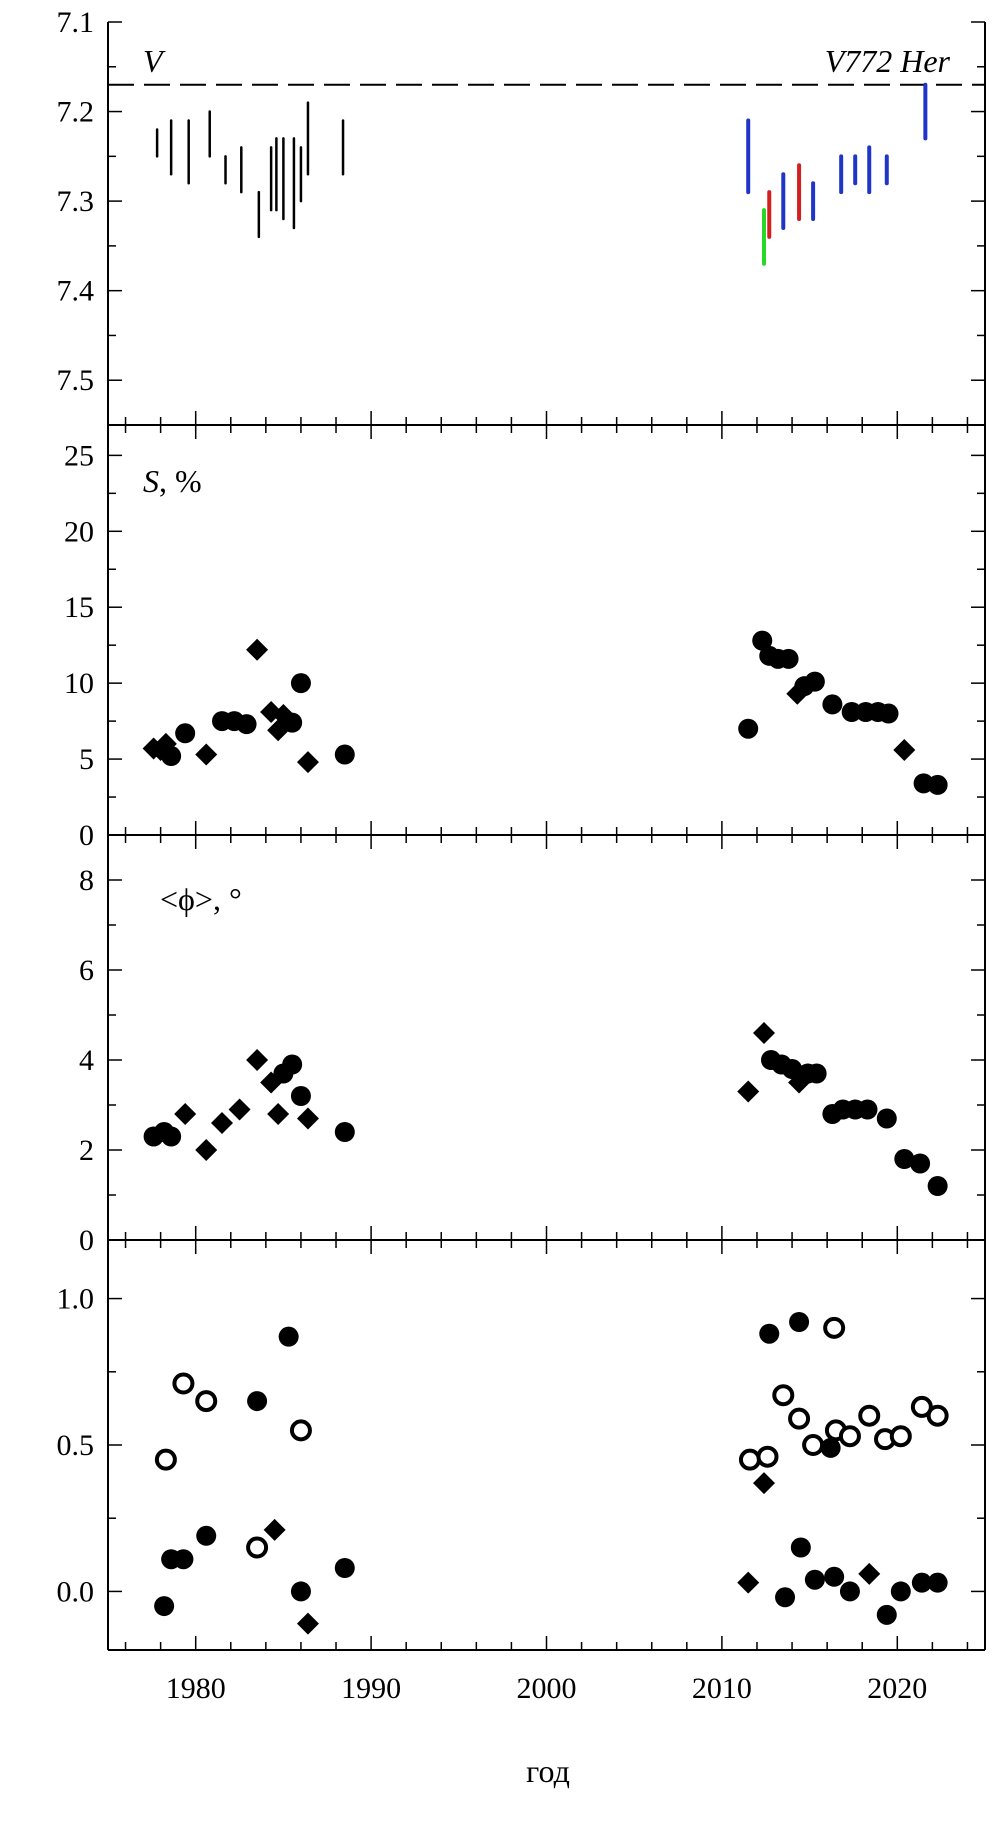  What do you see at coordinates (79, 455) in the screenshot?
I see `y-tick-label: 25` at bounding box center [79, 455].